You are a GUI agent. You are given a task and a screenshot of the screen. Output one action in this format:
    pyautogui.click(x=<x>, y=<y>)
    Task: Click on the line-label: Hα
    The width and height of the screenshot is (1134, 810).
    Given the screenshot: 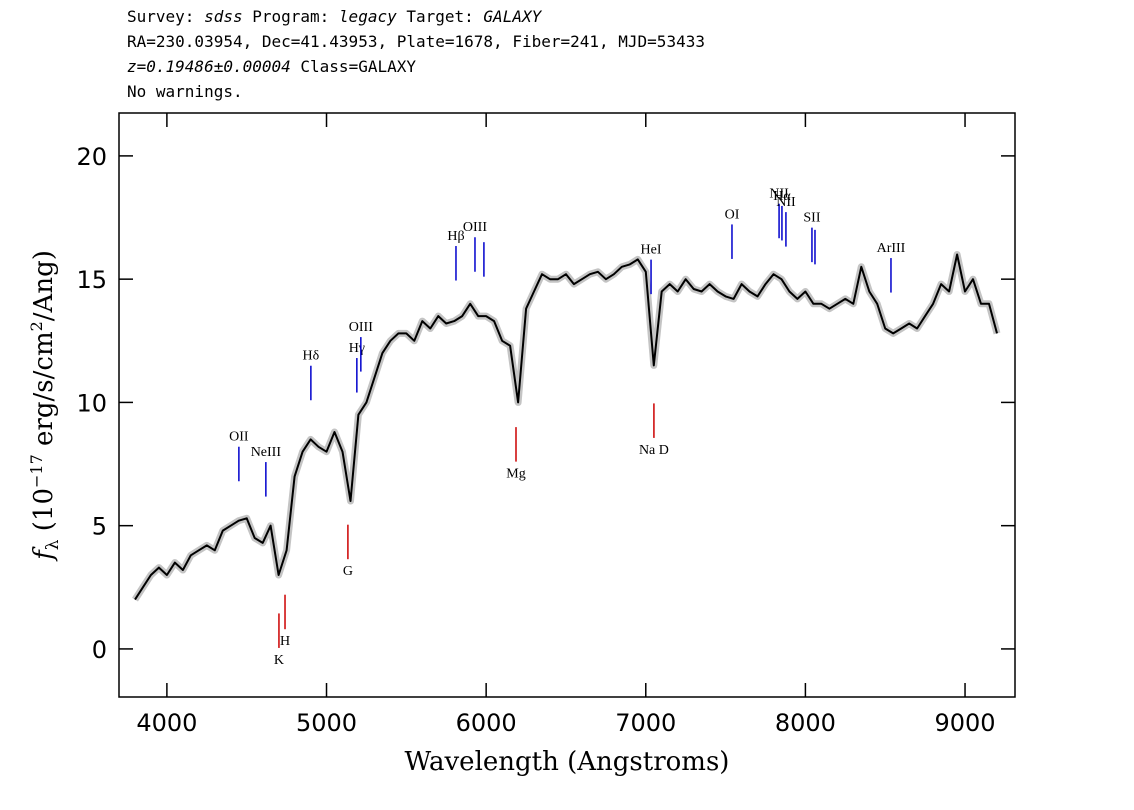 What is the action you would take?
    pyautogui.click(x=782, y=196)
    